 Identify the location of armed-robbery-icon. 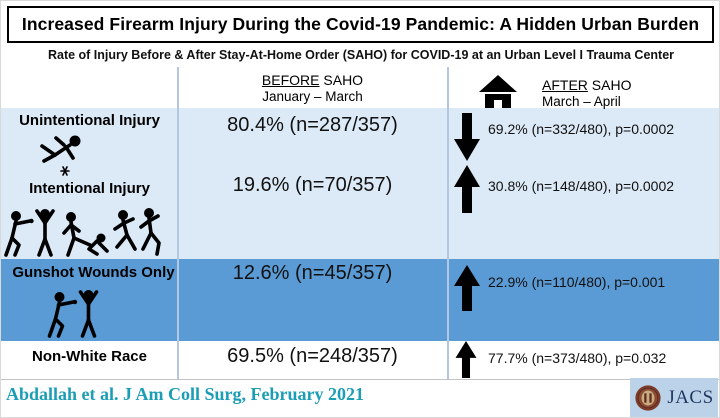
(74, 314).